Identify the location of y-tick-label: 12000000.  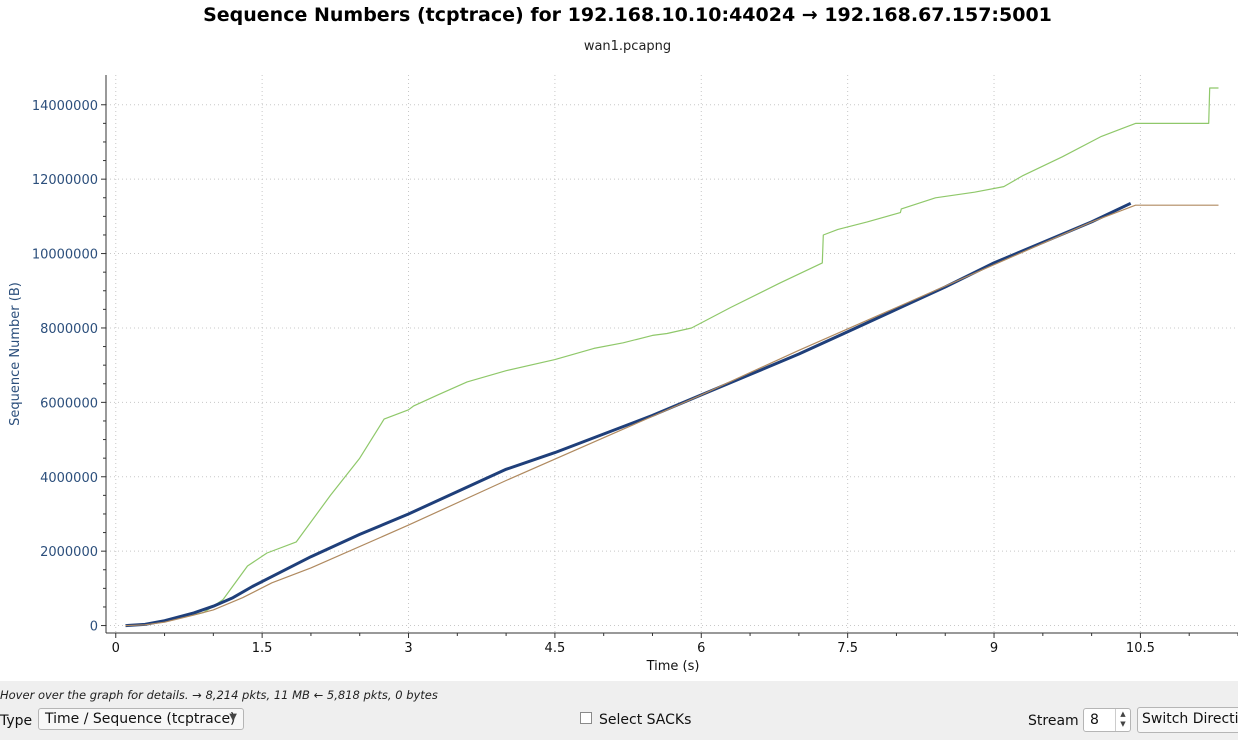
(65, 180).